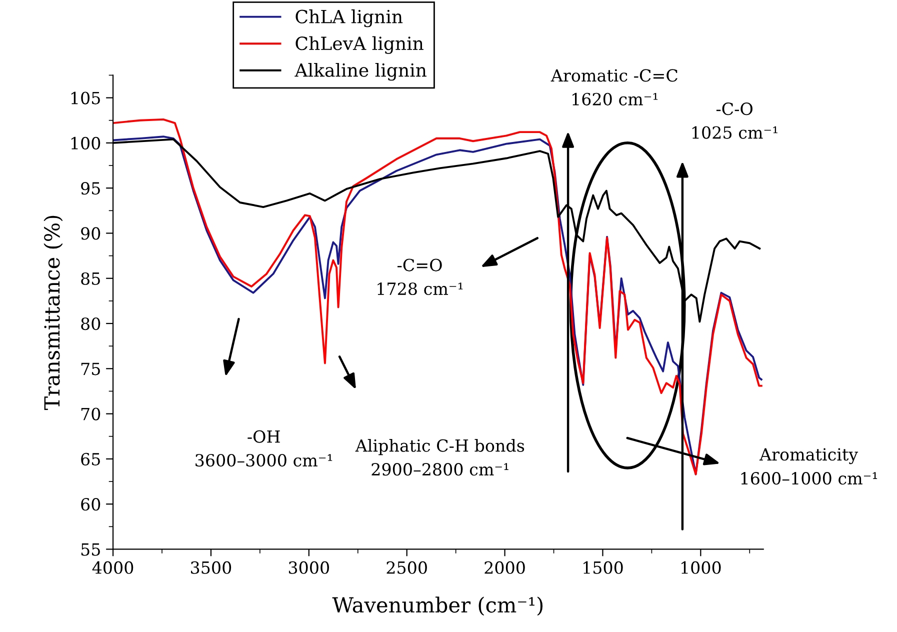 This screenshot has height=632, width=897. Describe the element at coordinates (701, 567) in the screenshot. I see `x-tick-label: 1000` at that location.